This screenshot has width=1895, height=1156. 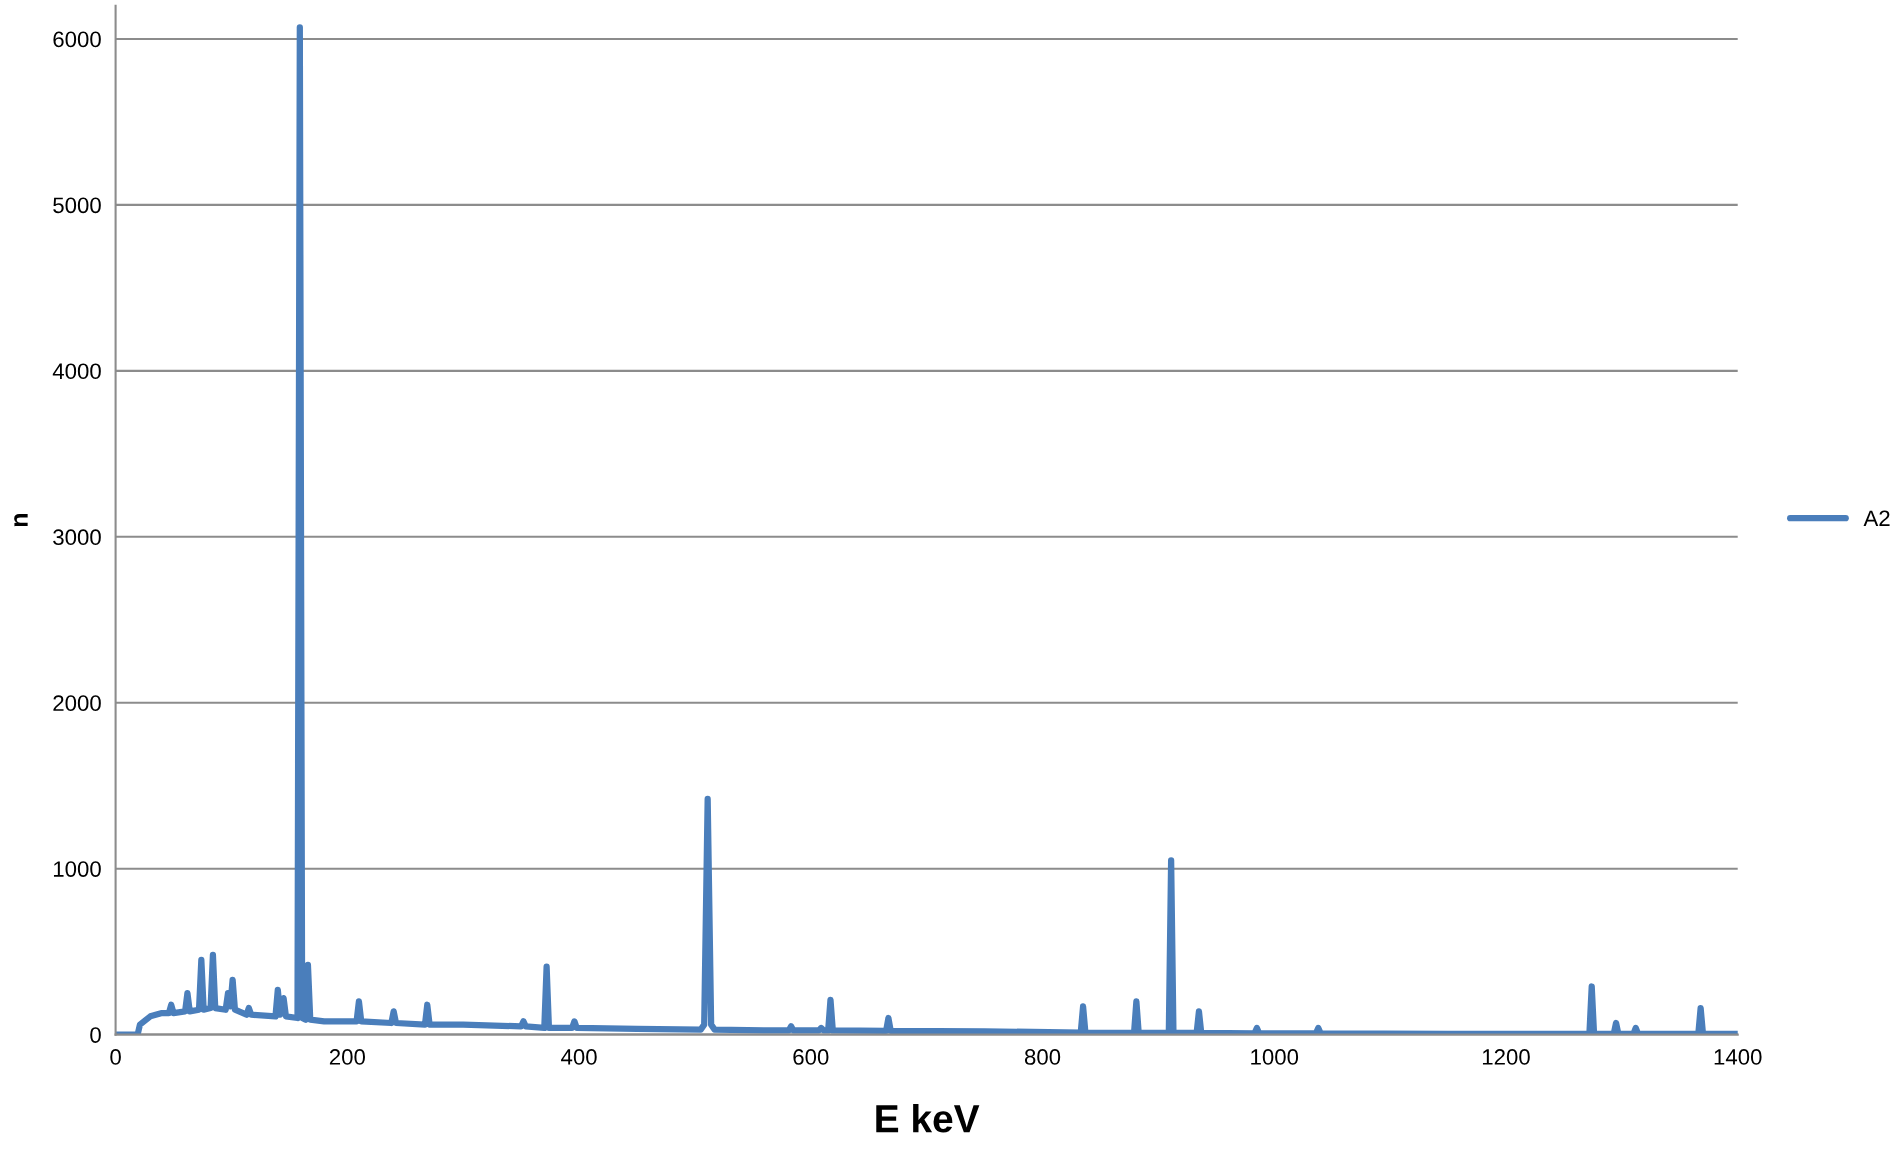 What do you see at coordinates (77, 537) in the screenshot?
I see `y-tick-label: 3000` at bounding box center [77, 537].